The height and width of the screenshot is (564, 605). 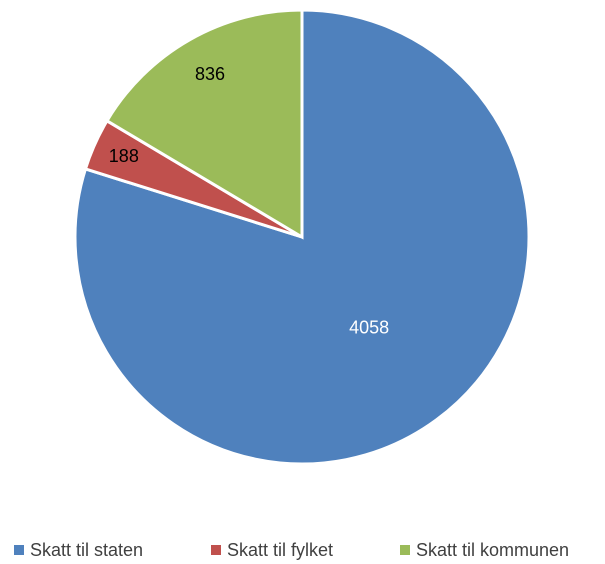 What do you see at coordinates (369, 327) in the screenshot?
I see `data-label: 4058` at bounding box center [369, 327].